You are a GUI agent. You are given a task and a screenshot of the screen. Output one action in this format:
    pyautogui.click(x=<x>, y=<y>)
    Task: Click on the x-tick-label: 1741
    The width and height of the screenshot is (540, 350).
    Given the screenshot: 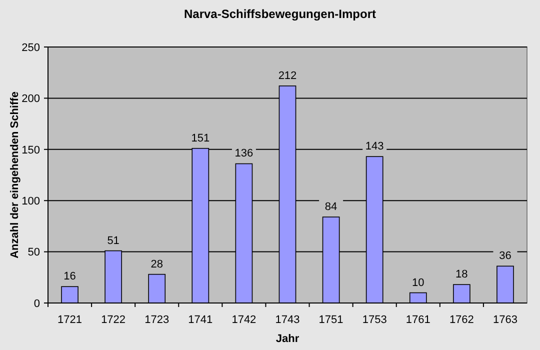 What is the action you would take?
    pyautogui.click(x=200, y=320)
    